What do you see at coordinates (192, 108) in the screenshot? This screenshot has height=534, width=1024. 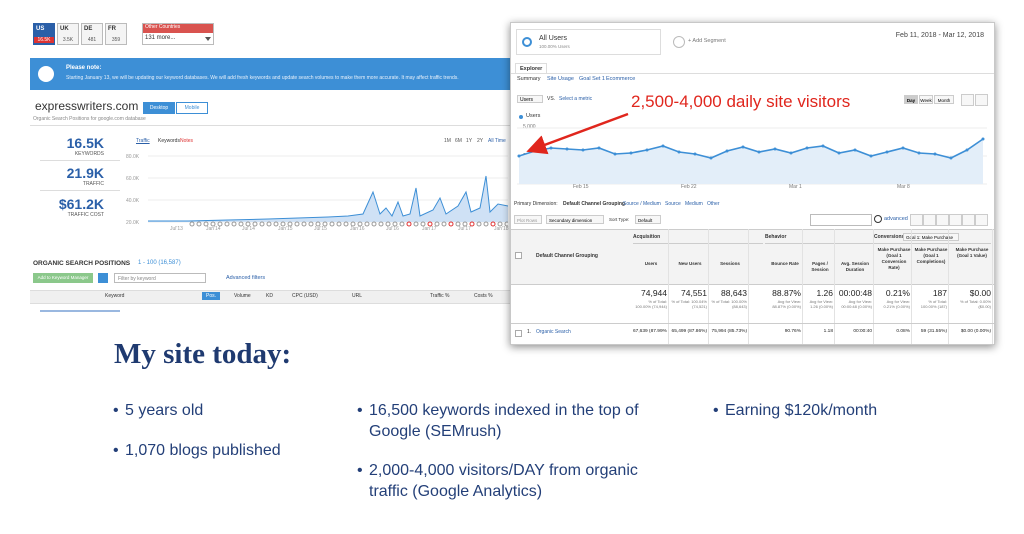 I see `device-toggle: Mobile` at bounding box center [192, 108].